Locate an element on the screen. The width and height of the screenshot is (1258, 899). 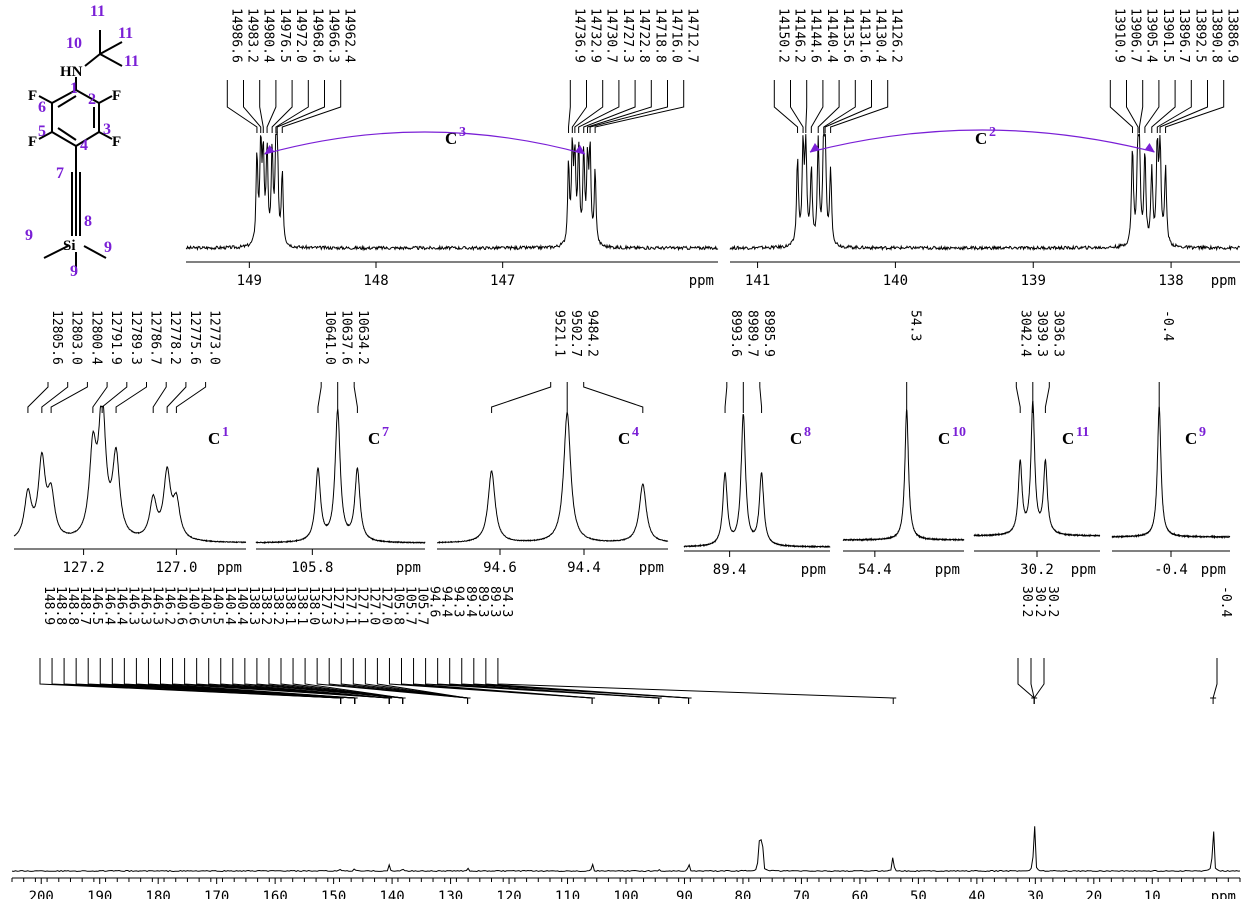
peak-label: 14722.8 is located at coordinates (643, 35).